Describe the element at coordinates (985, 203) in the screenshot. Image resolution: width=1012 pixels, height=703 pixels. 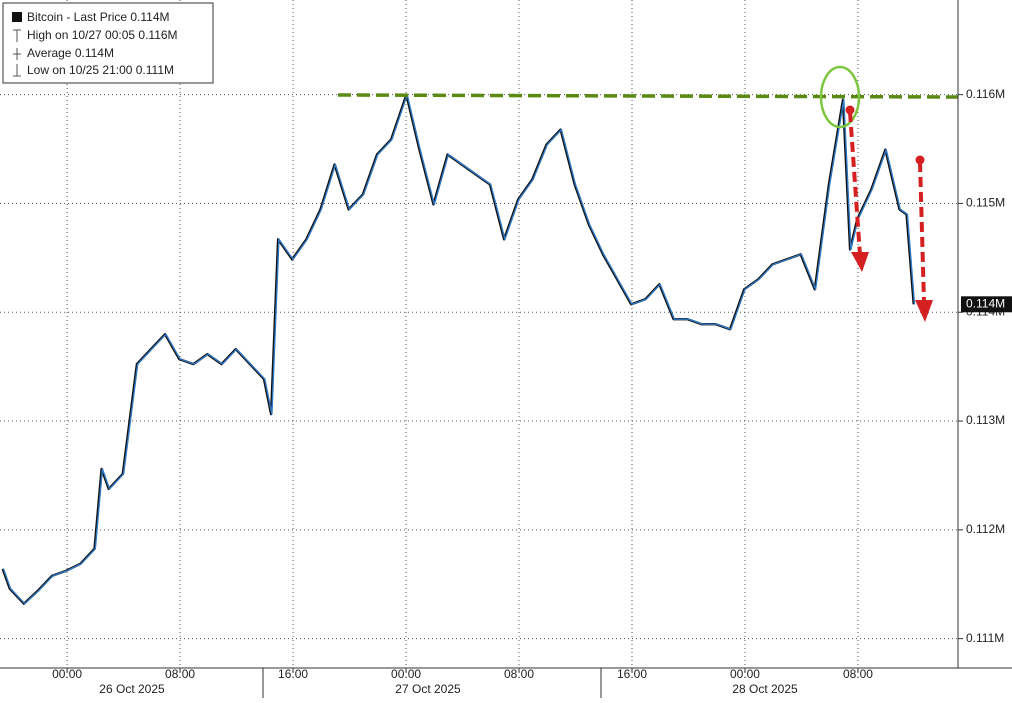
I see `y-tick-label: 0.115M` at that location.